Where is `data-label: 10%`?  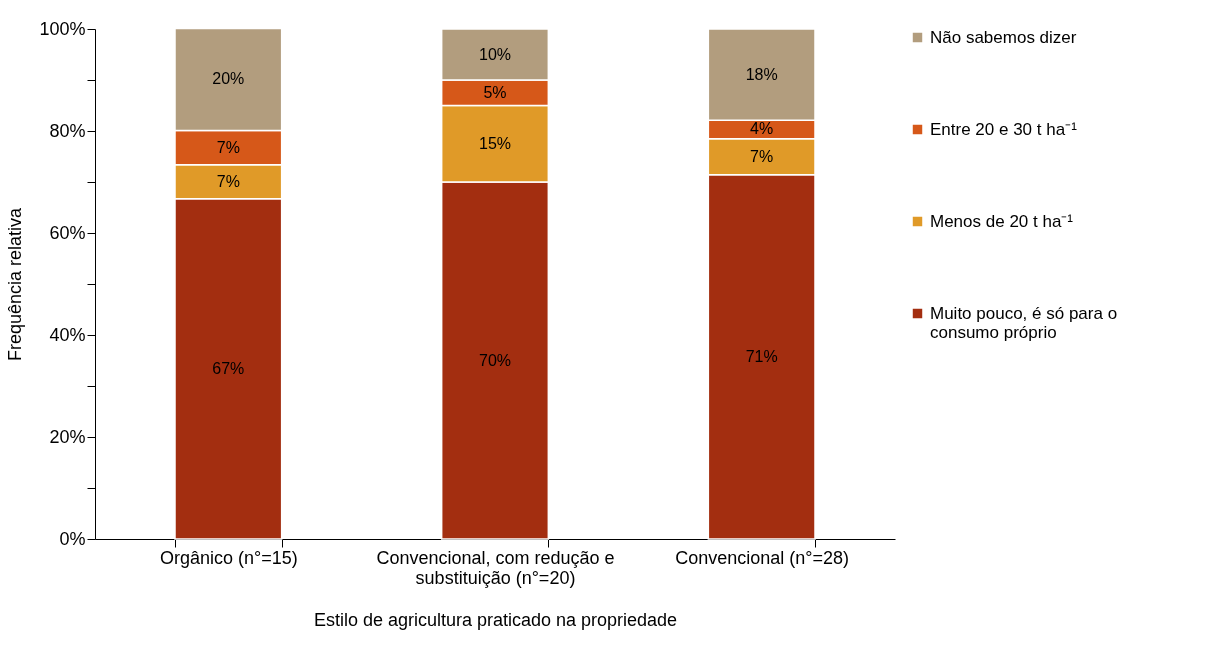
data-label: 10% is located at coordinates (495, 54).